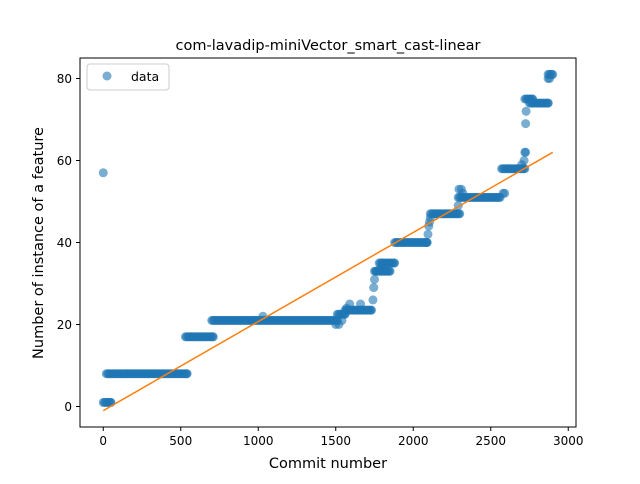  I want to click on legend-marker-data, so click(107, 76).